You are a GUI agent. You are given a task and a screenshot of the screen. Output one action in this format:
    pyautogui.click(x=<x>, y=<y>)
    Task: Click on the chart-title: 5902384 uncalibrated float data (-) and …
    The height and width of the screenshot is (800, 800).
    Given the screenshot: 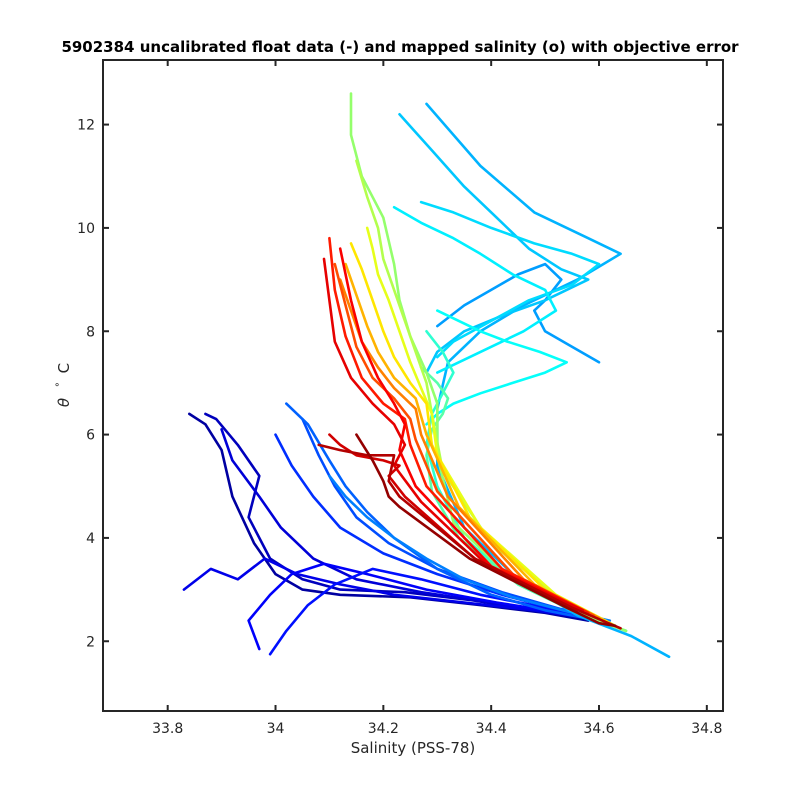 What is the action you would take?
    pyautogui.click(x=400, y=47)
    